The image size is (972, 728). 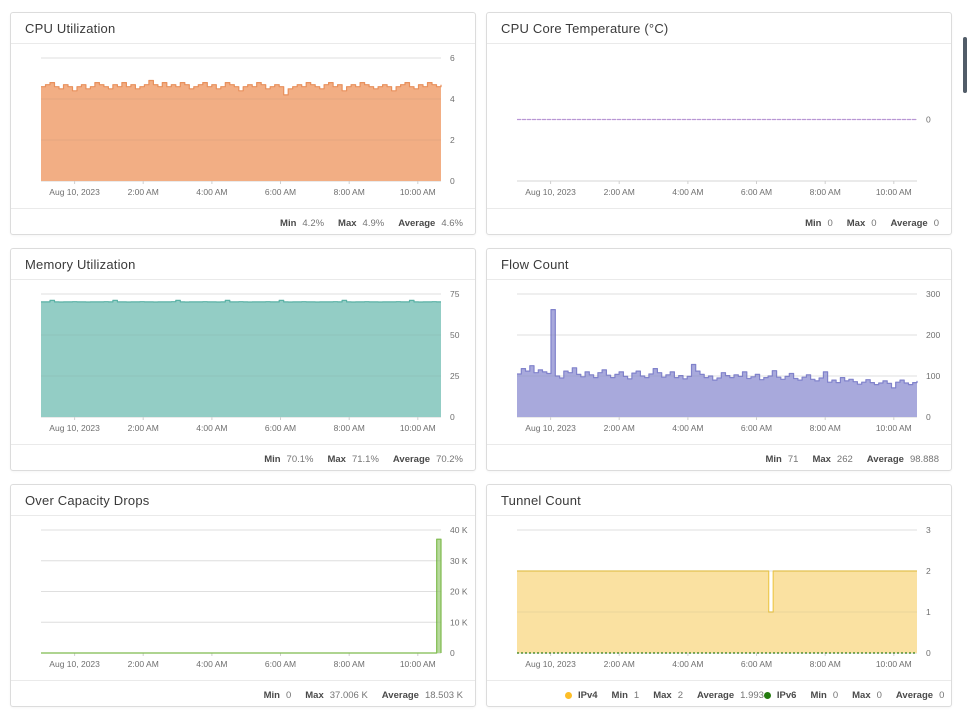 I want to click on chart-stats-footer: Min 70.1% Max 71.1% Average 70.2%, so click(x=243, y=457).